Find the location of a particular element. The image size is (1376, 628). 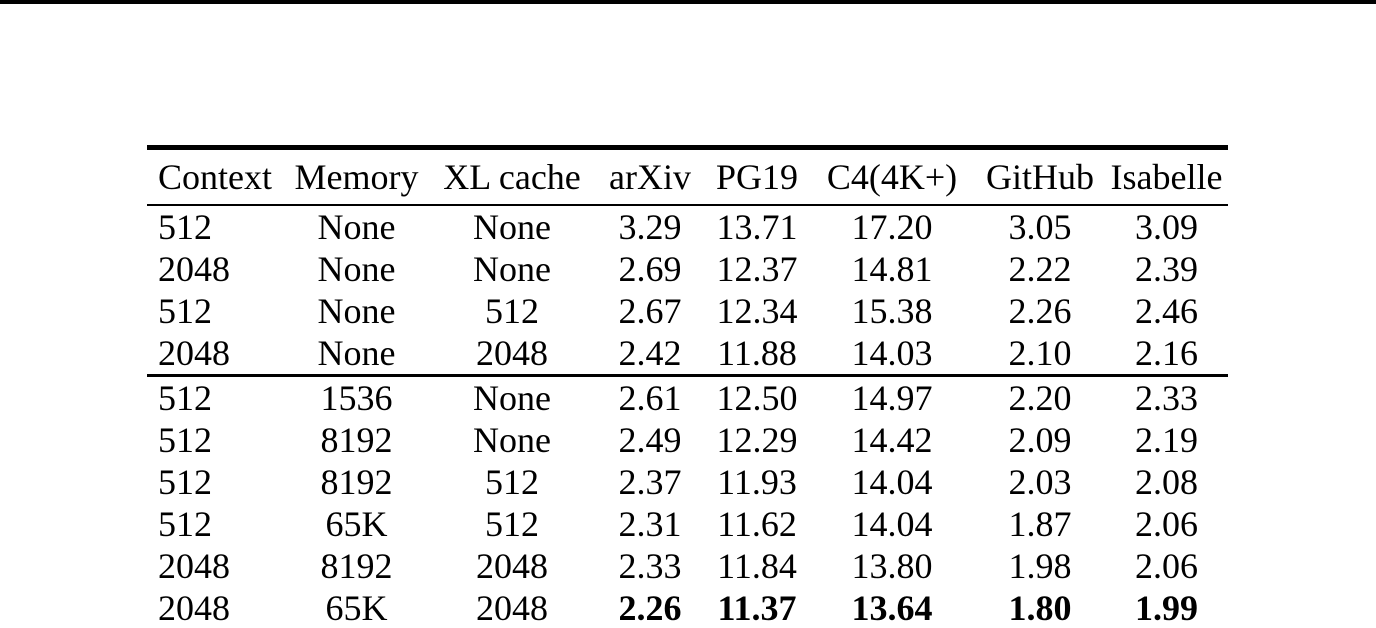

cell-pg19: 12.50 is located at coordinates (757, 398).